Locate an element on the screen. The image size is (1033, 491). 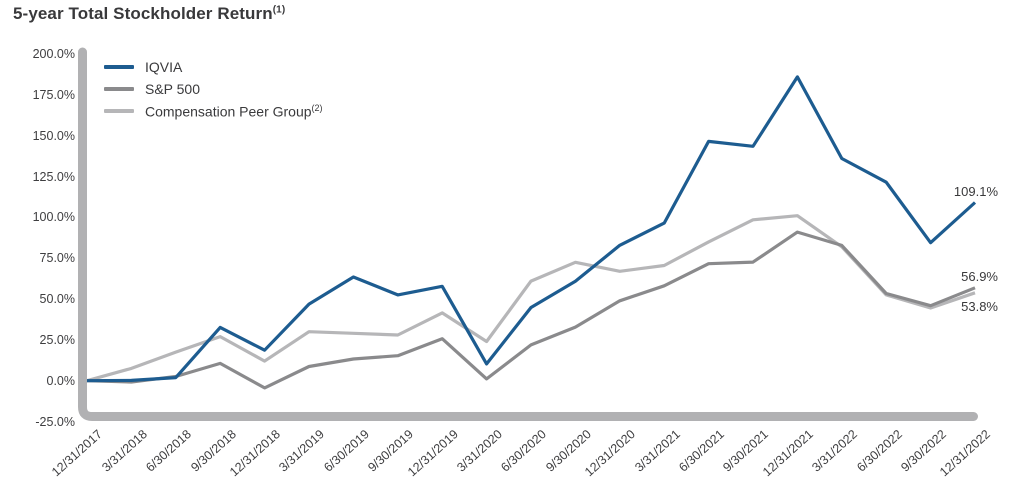
legend-footnote-marker: (2) is located at coordinates (317, 107).